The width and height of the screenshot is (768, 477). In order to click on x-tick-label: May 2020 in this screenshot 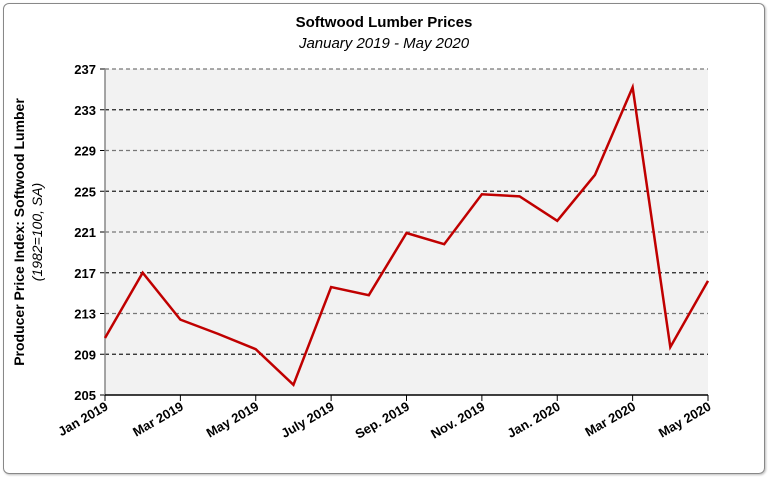, I will do `click(685, 420)`.